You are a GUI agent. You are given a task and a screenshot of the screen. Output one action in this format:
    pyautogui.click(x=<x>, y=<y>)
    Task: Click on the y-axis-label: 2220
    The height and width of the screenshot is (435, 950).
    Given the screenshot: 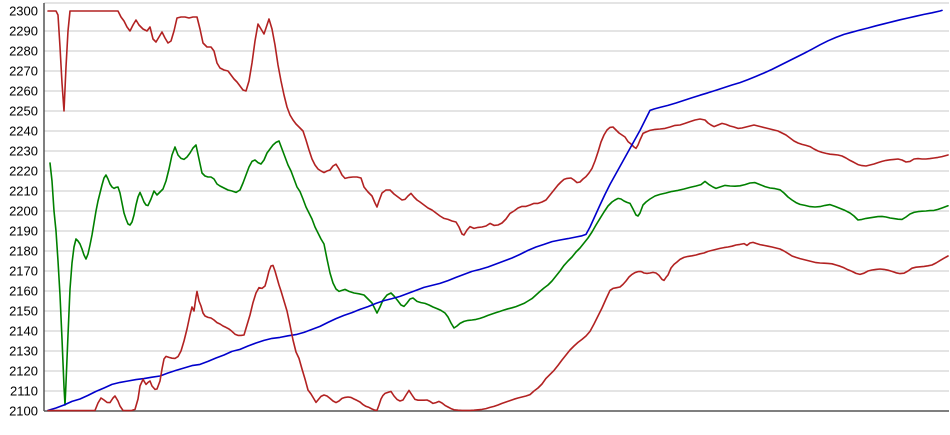 What is the action you would take?
    pyautogui.click(x=23, y=171)
    